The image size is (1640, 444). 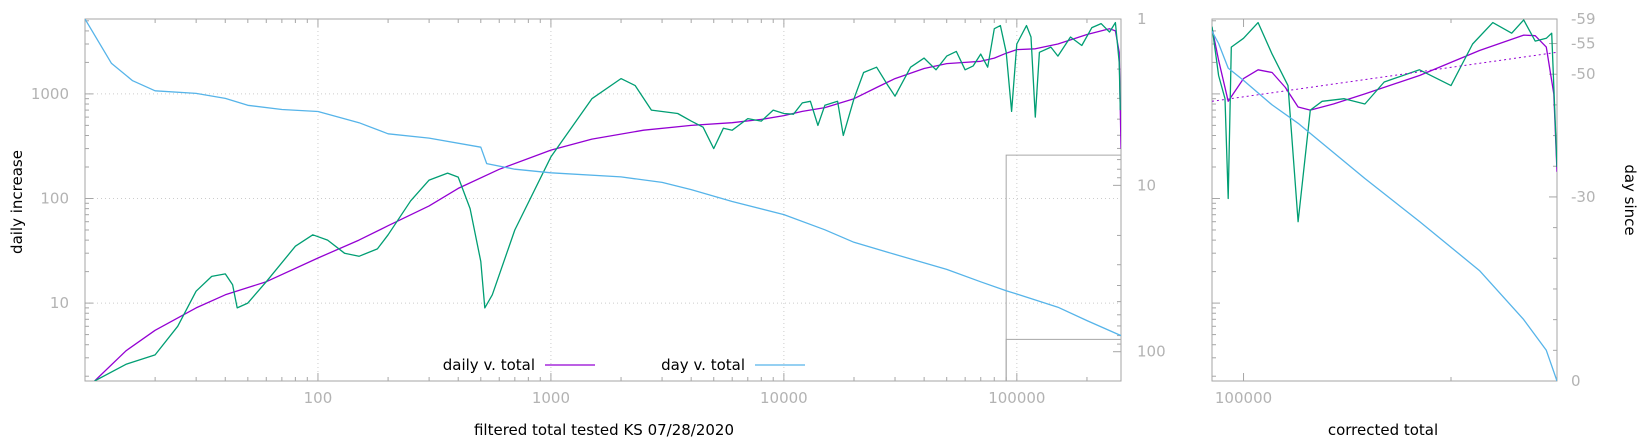 I want to click on left-y2-tick-label: 100, so click(x=1151, y=352).